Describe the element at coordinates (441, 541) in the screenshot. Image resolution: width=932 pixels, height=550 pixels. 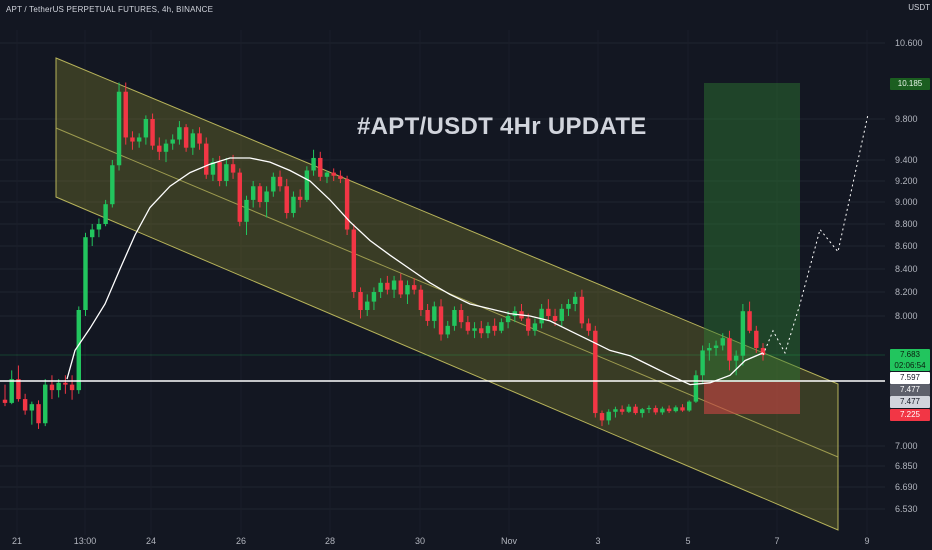
I see `time-axis: 21 13:00 24 26 28 30 Nov 3 5 7 9` at that location.